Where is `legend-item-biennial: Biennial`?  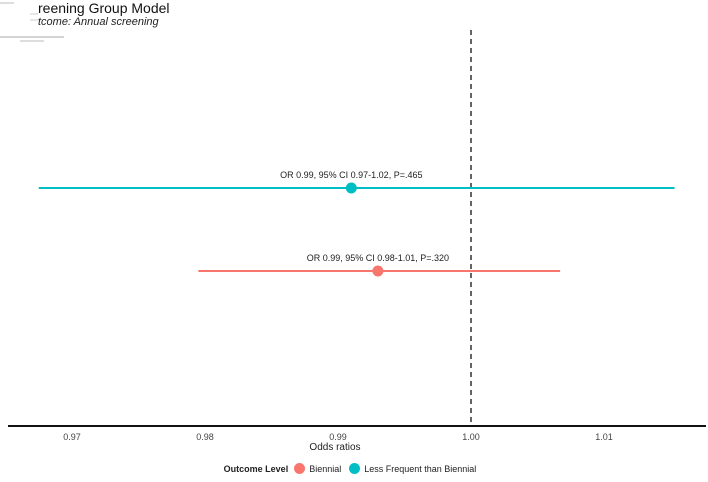
legend-item-biennial: Biennial is located at coordinates (317, 468).